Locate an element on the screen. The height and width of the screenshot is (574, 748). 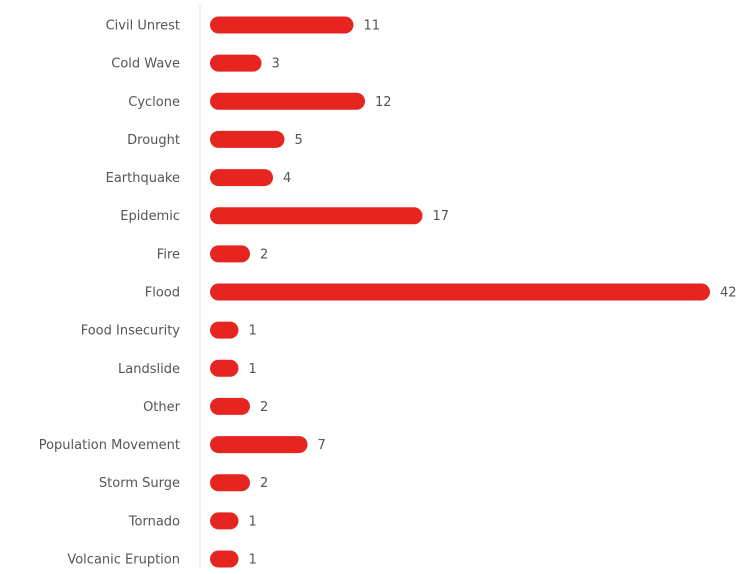
category-label: Earthquake is located at coordinates (143, 178).